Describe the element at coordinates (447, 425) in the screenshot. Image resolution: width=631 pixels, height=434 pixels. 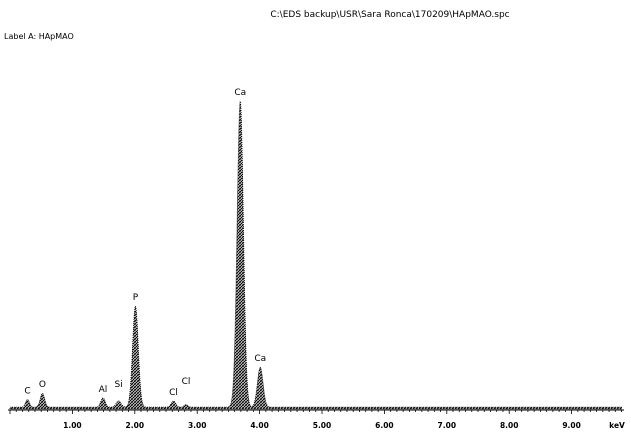
I see `x-tick-label: 7.00` at that location.